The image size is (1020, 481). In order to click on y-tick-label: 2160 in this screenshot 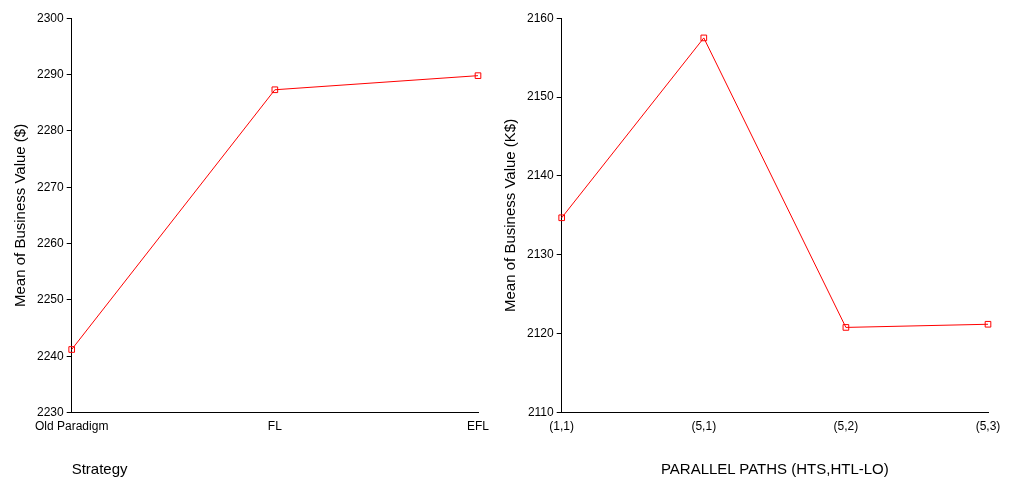, I will do `click(540, 17)`.